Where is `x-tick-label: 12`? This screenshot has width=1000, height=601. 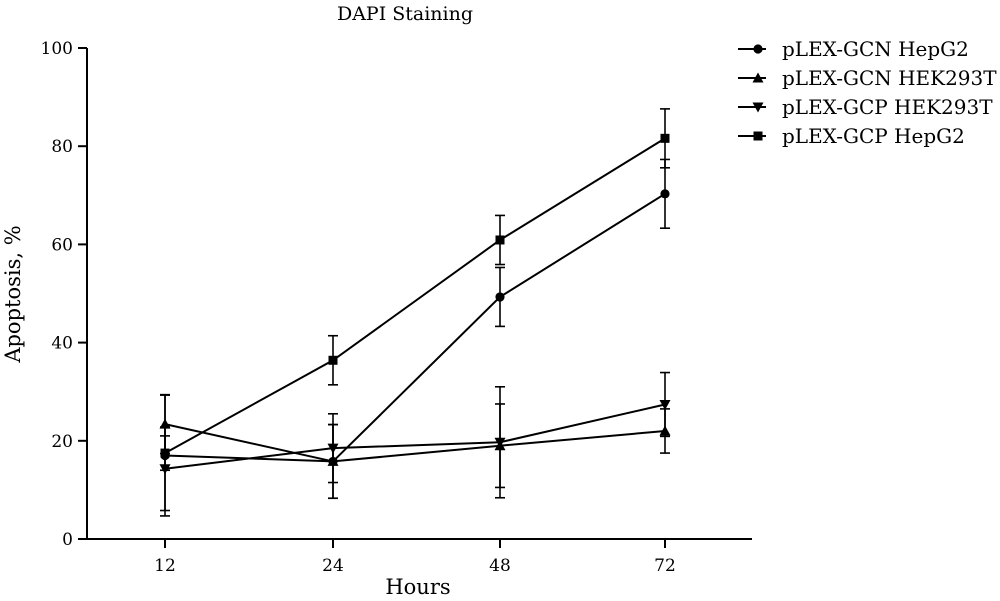
x-tick-label: 12 is located at coordinates (165, 566).